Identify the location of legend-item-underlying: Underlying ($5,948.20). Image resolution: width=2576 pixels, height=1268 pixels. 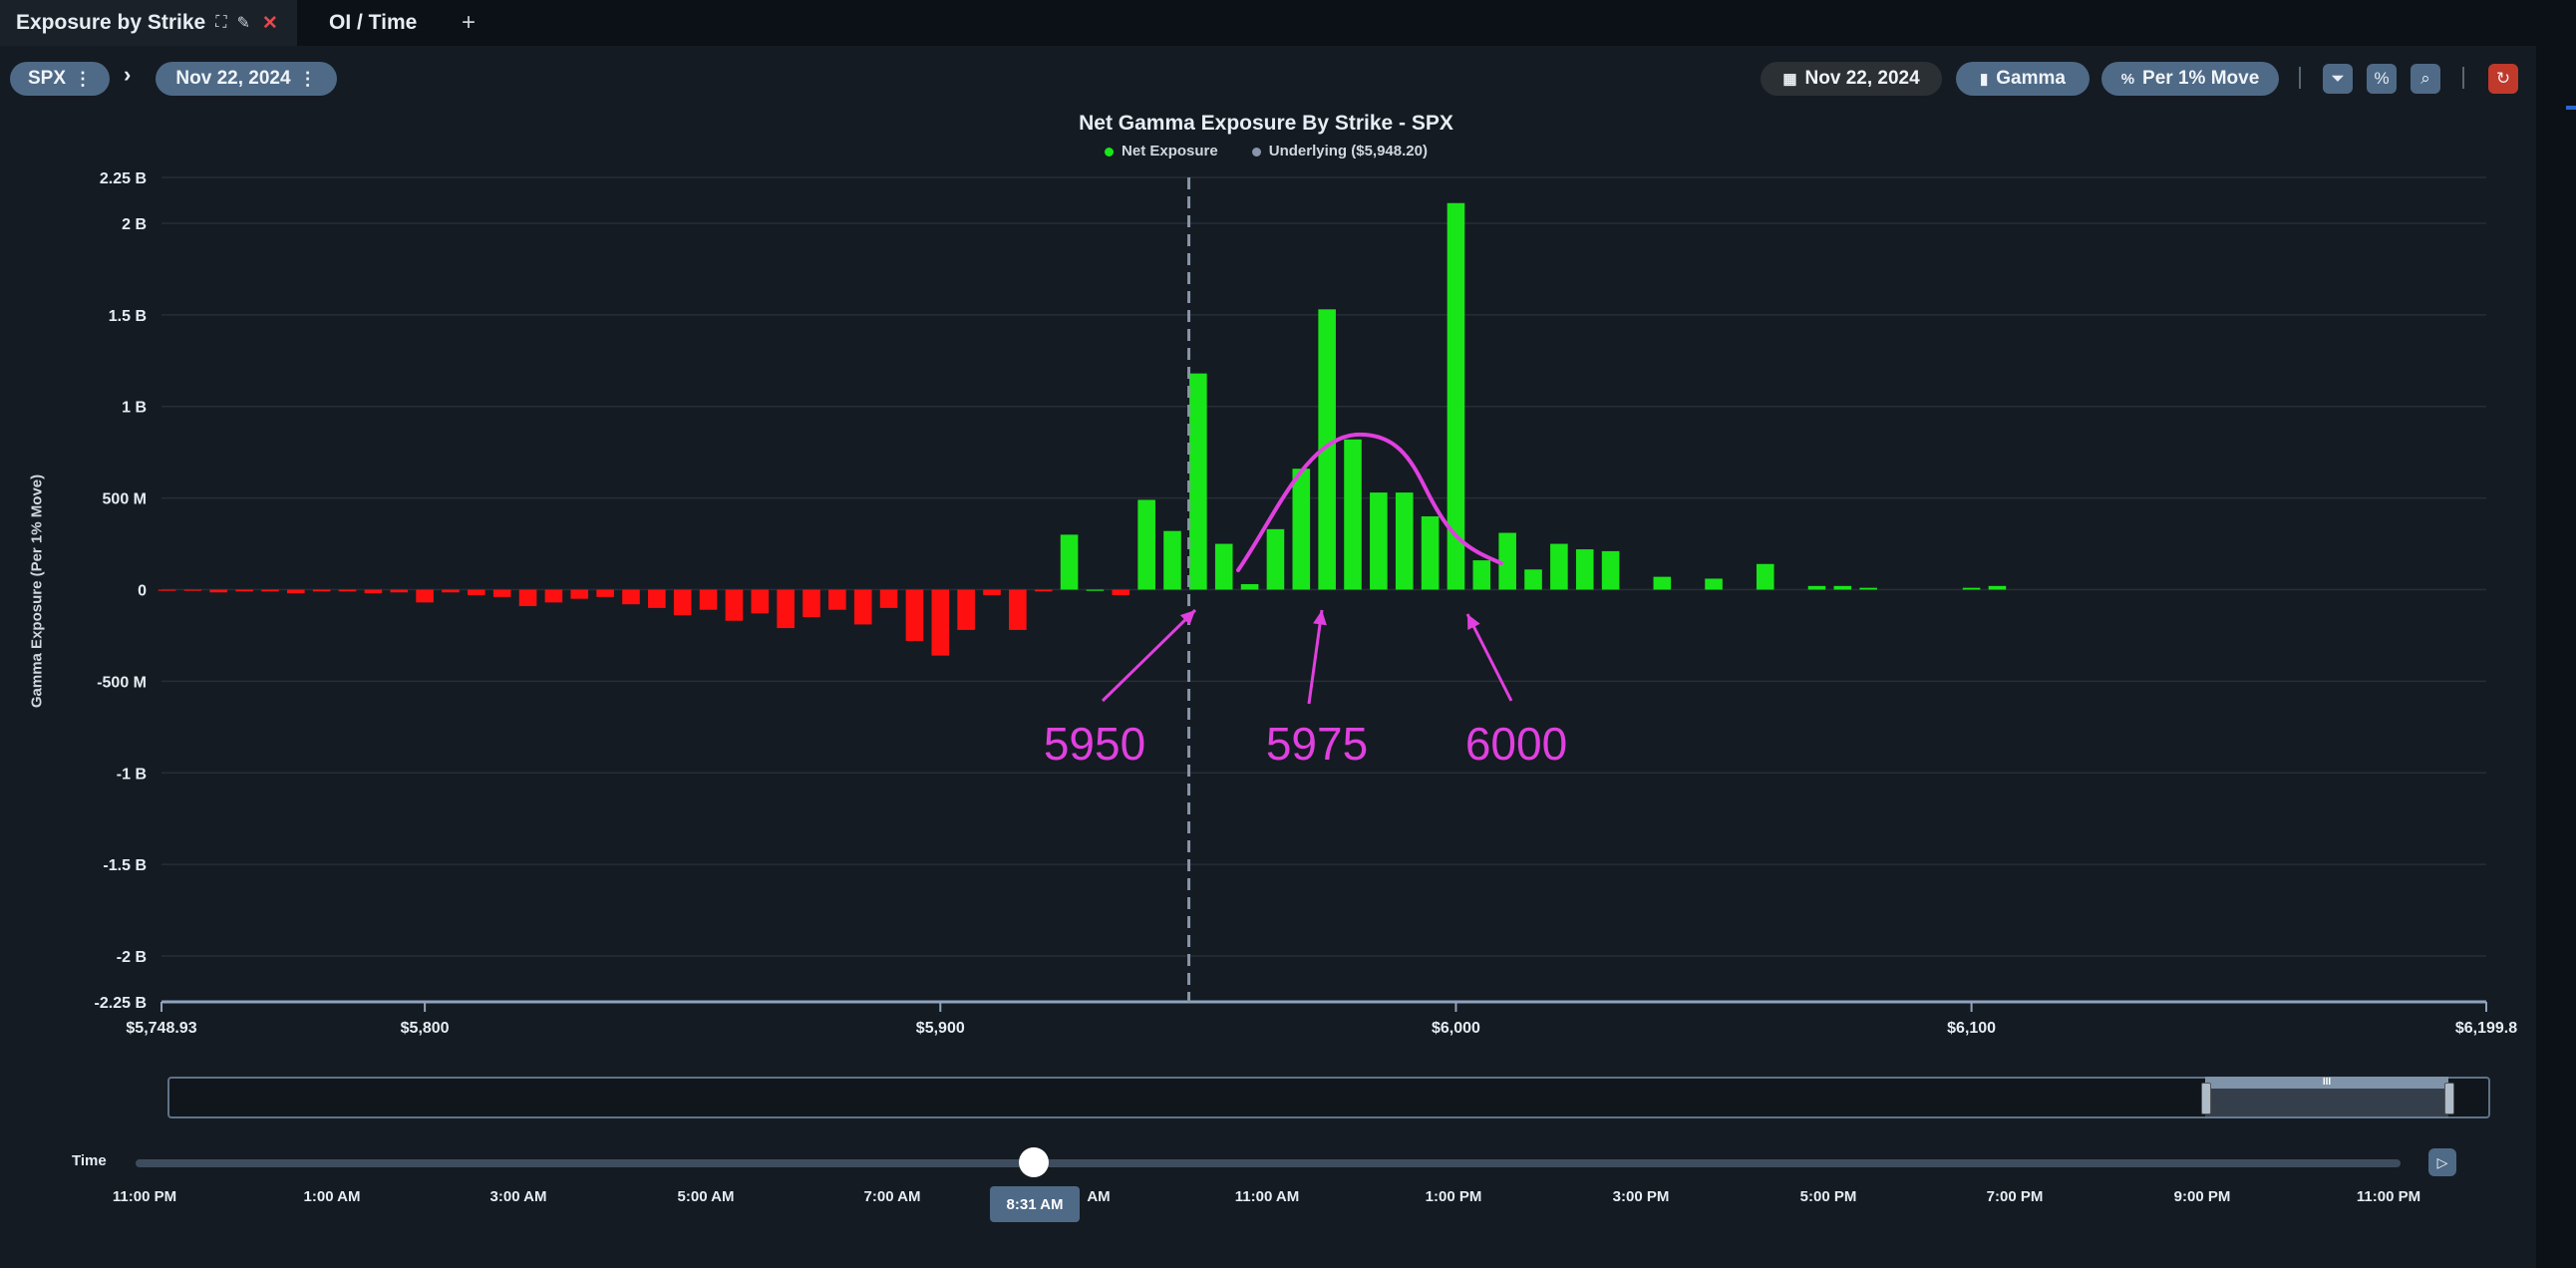
(1339, 151).